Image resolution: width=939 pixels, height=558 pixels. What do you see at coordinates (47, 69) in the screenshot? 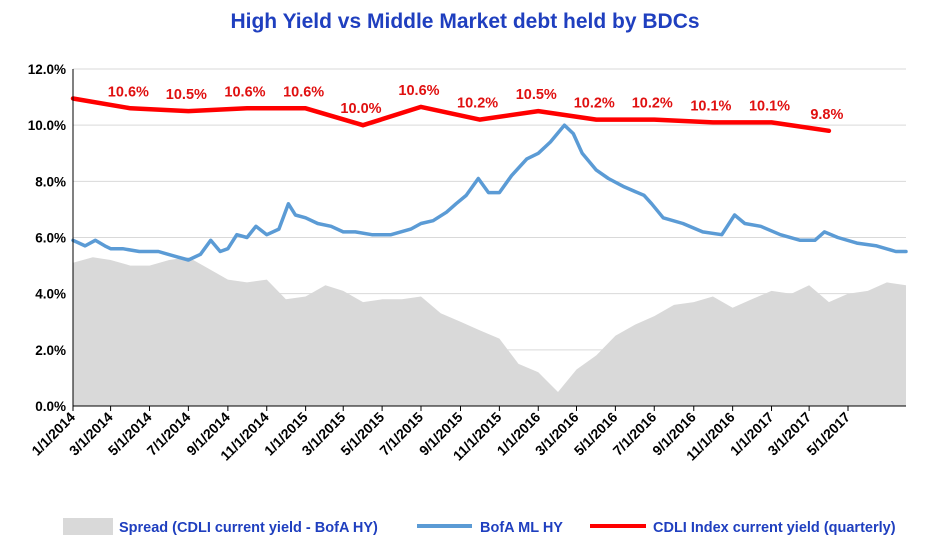
I see `y-tick-label-6: 12.0%` at bounding box center [47, 69].